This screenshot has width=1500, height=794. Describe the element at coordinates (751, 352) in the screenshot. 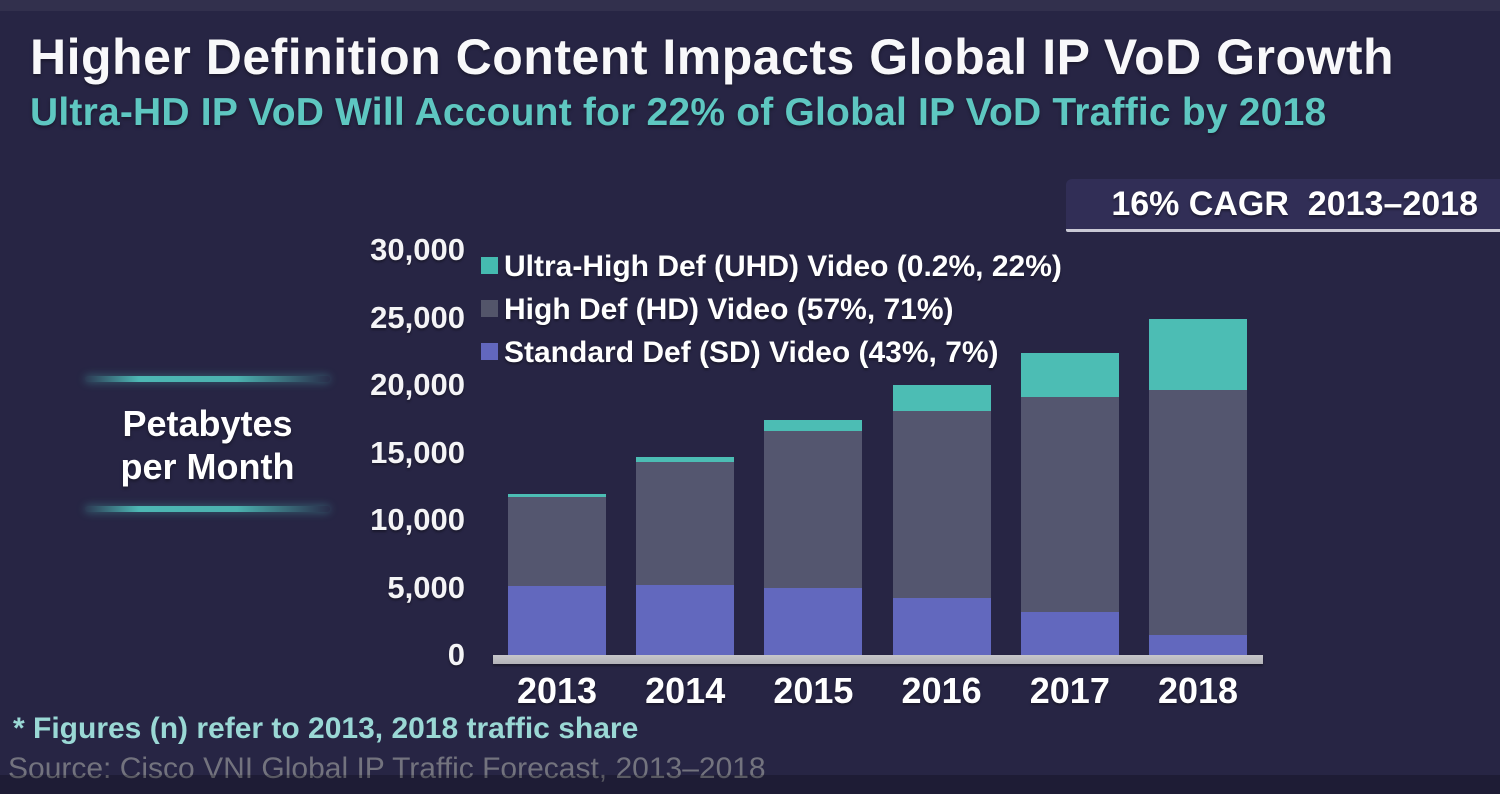

I see `legend-label-sd: Standard Def (SD) Video (43%, 7%)` at that location.